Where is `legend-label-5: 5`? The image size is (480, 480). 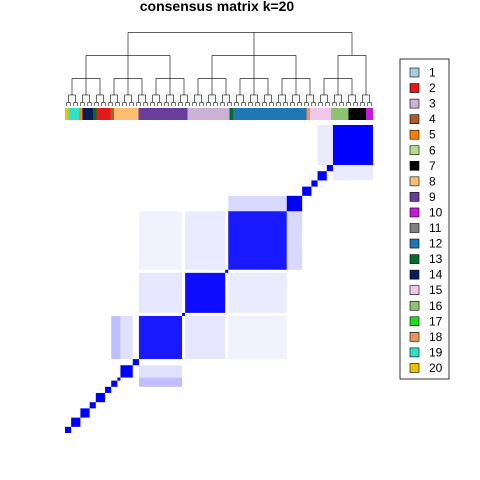 legend-label-5: 5 is located at coordinates (432, 135).